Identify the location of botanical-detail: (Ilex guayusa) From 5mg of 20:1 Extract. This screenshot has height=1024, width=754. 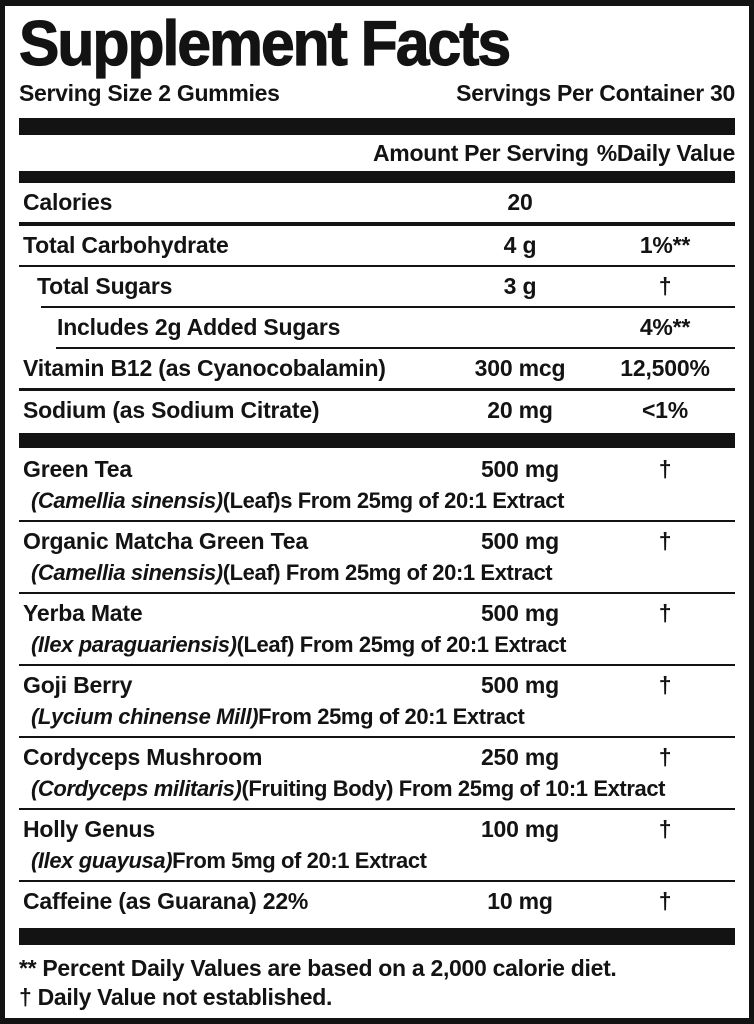
(377, 862).